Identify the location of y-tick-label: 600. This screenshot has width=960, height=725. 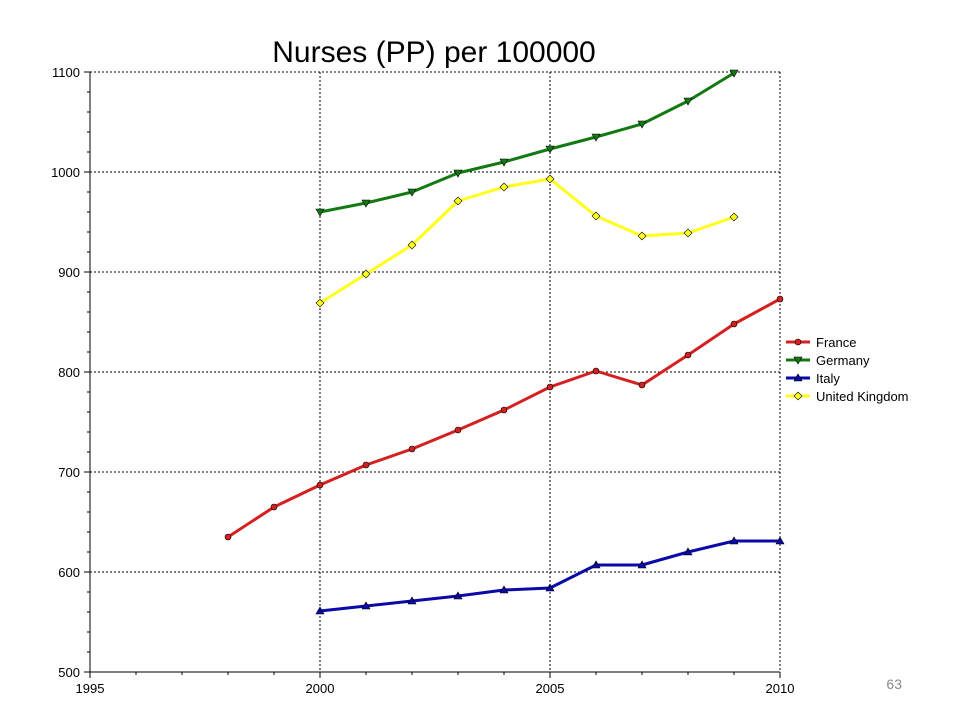
(69, 572).